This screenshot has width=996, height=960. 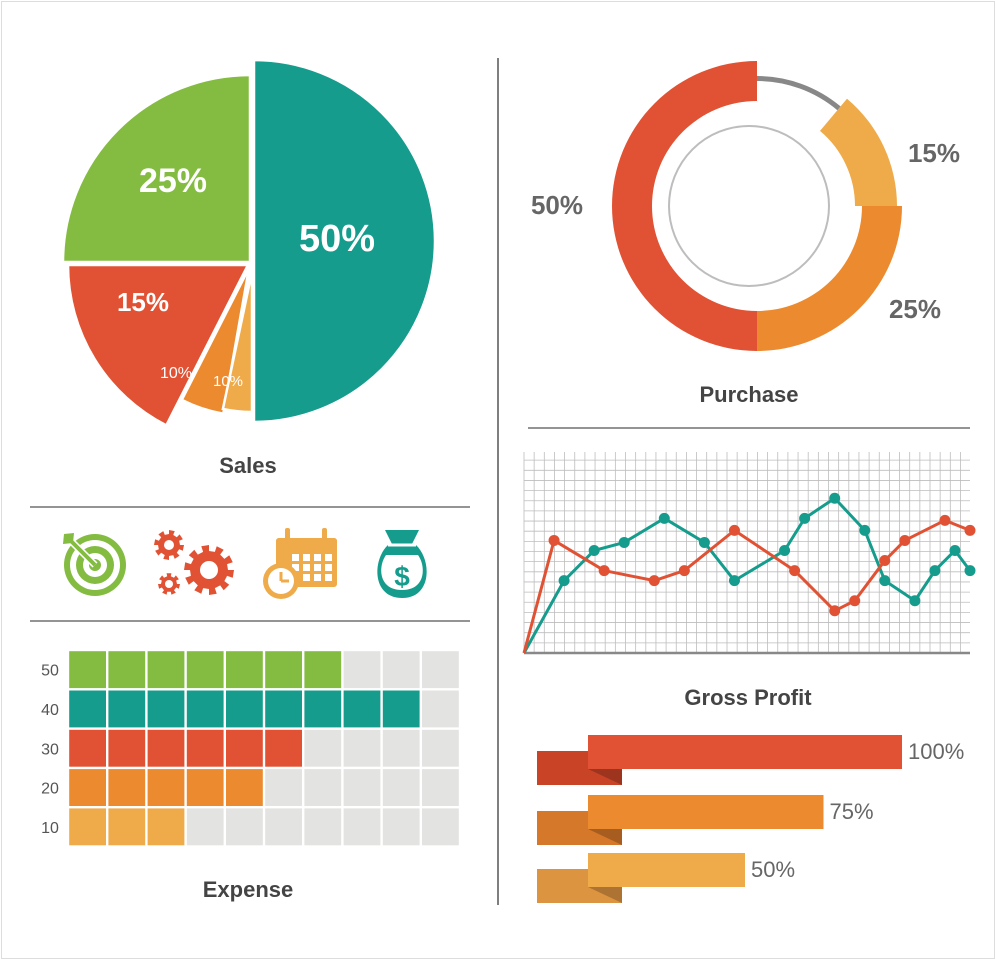 What do you see at coordinates (143, 302) in the screenshot?
I see `sales-slice-label: 15%` at bounding box center [143, 302].